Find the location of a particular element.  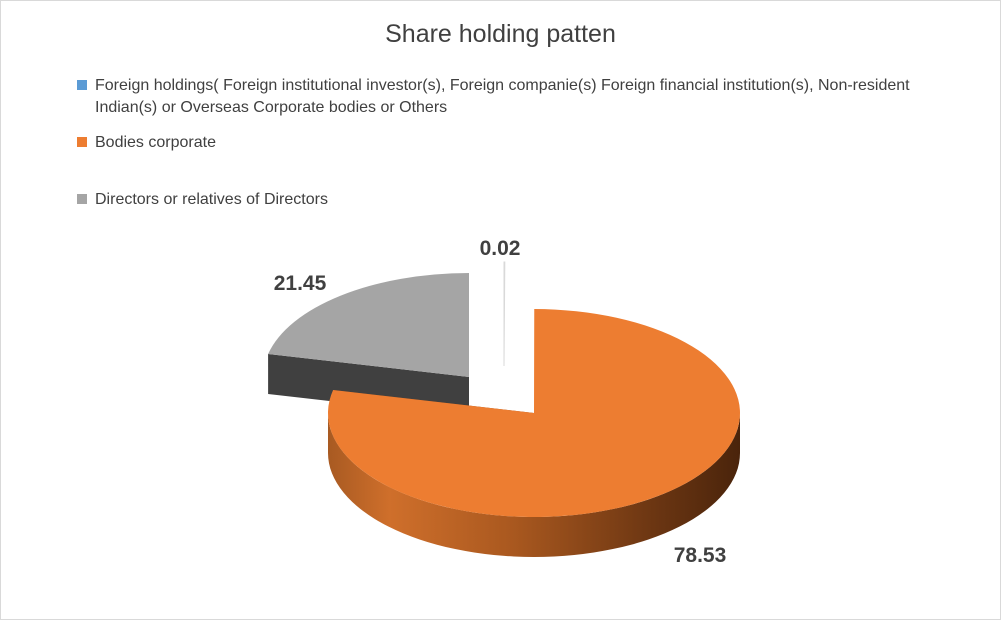

pie-slice-side-bodies-corporate is located at coordinates (534, 485).